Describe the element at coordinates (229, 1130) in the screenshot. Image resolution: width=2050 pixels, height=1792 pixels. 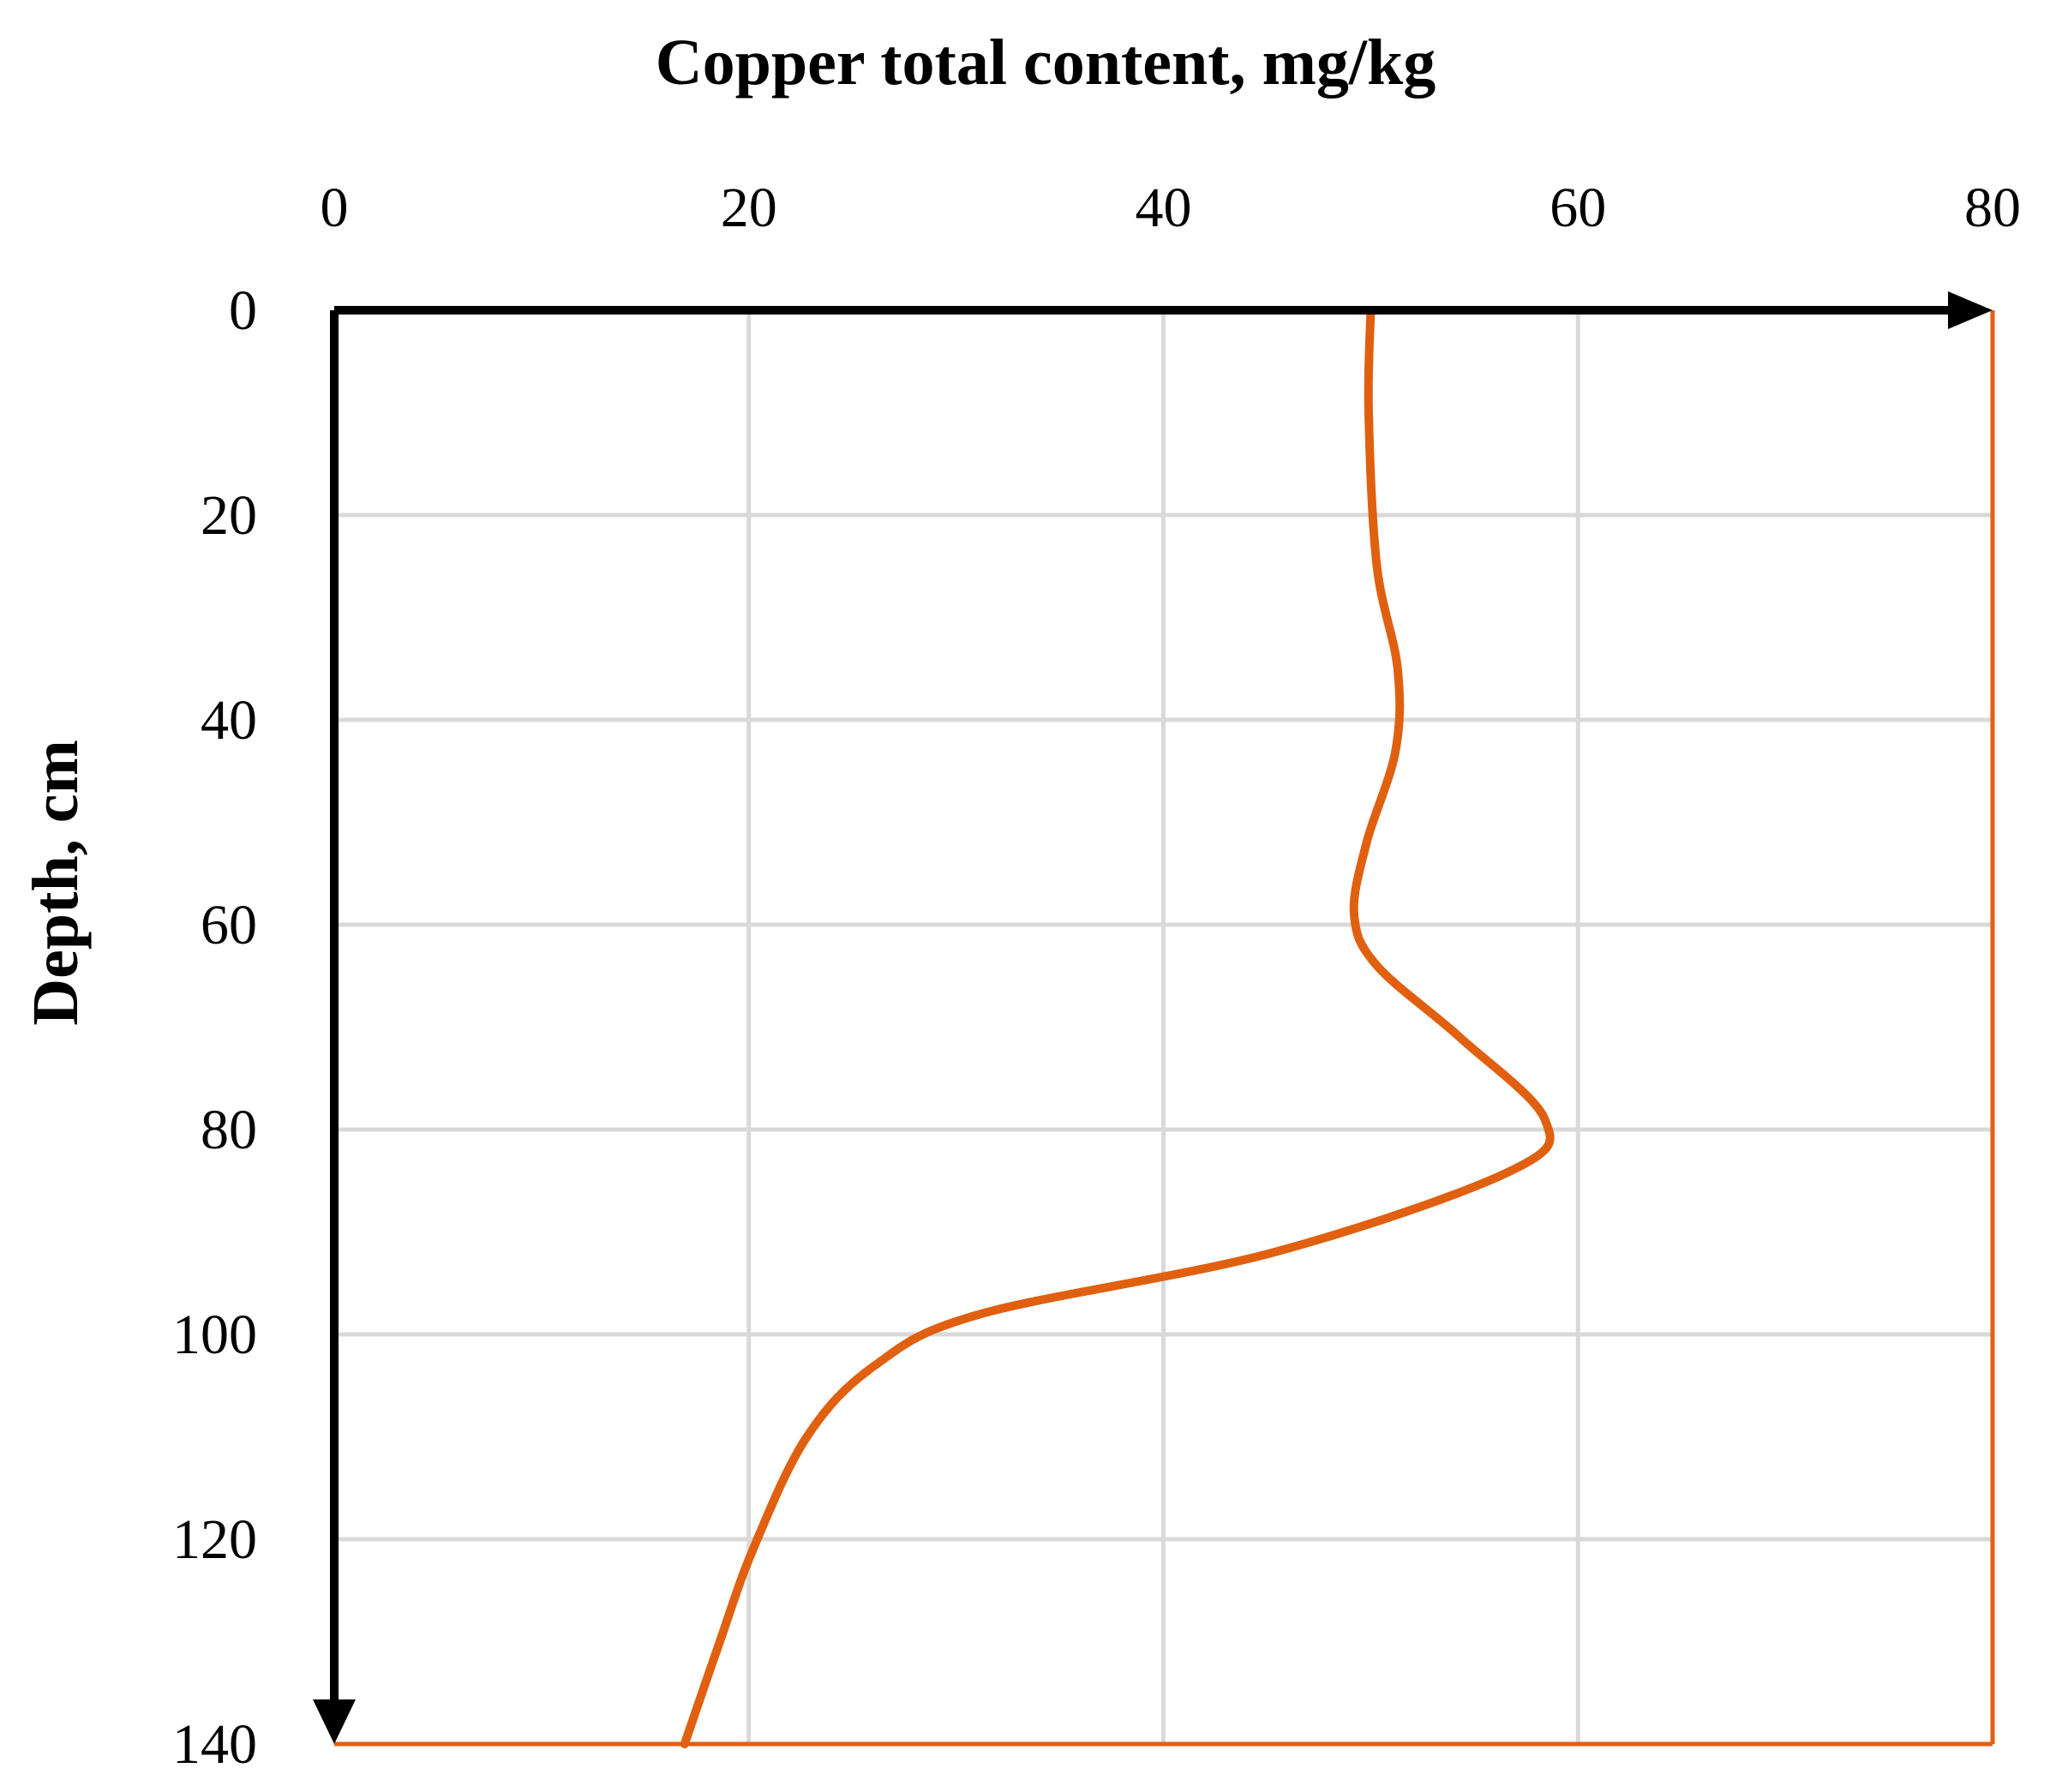
I see `y-tick-label: 80` at that location.